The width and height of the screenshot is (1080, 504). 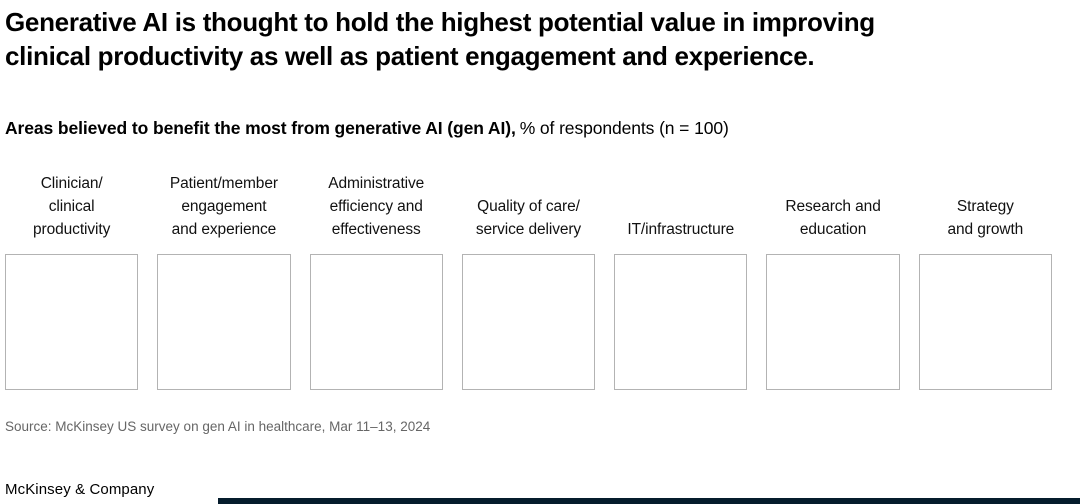 I want to click on chart-box-quality-of-care, so click(x=528, y=322).